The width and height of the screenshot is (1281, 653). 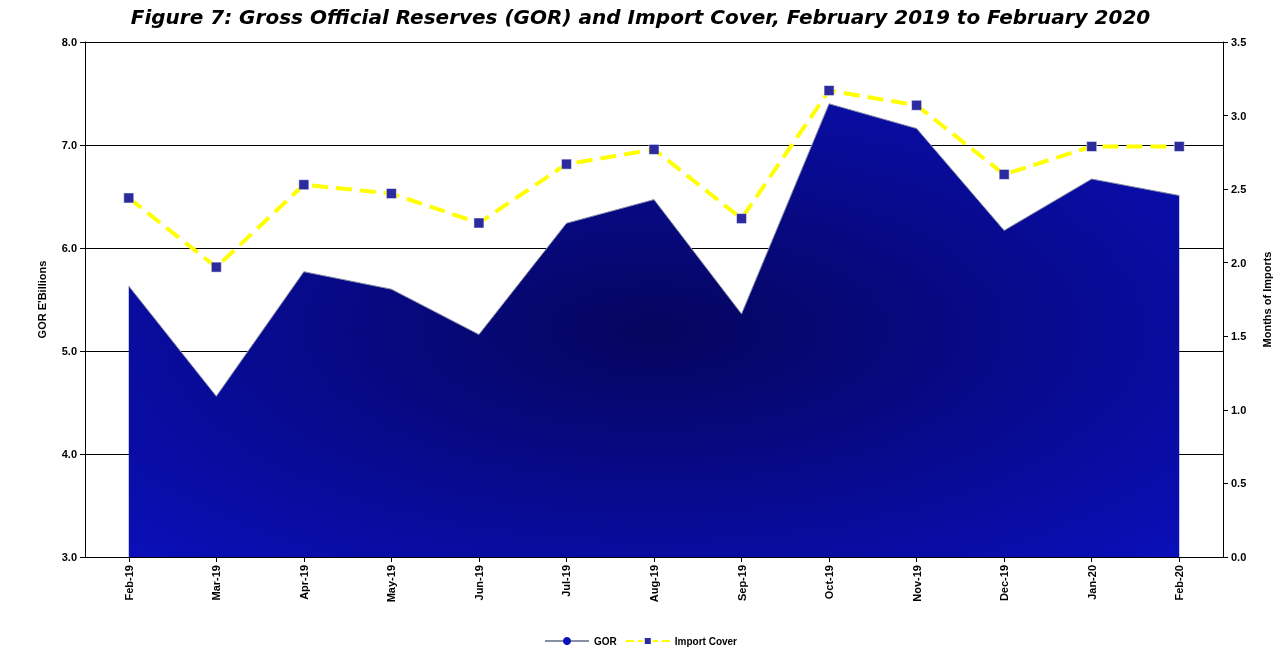 I want to click on y2-tick-label: 1.0, so click(x=1239, y=409).